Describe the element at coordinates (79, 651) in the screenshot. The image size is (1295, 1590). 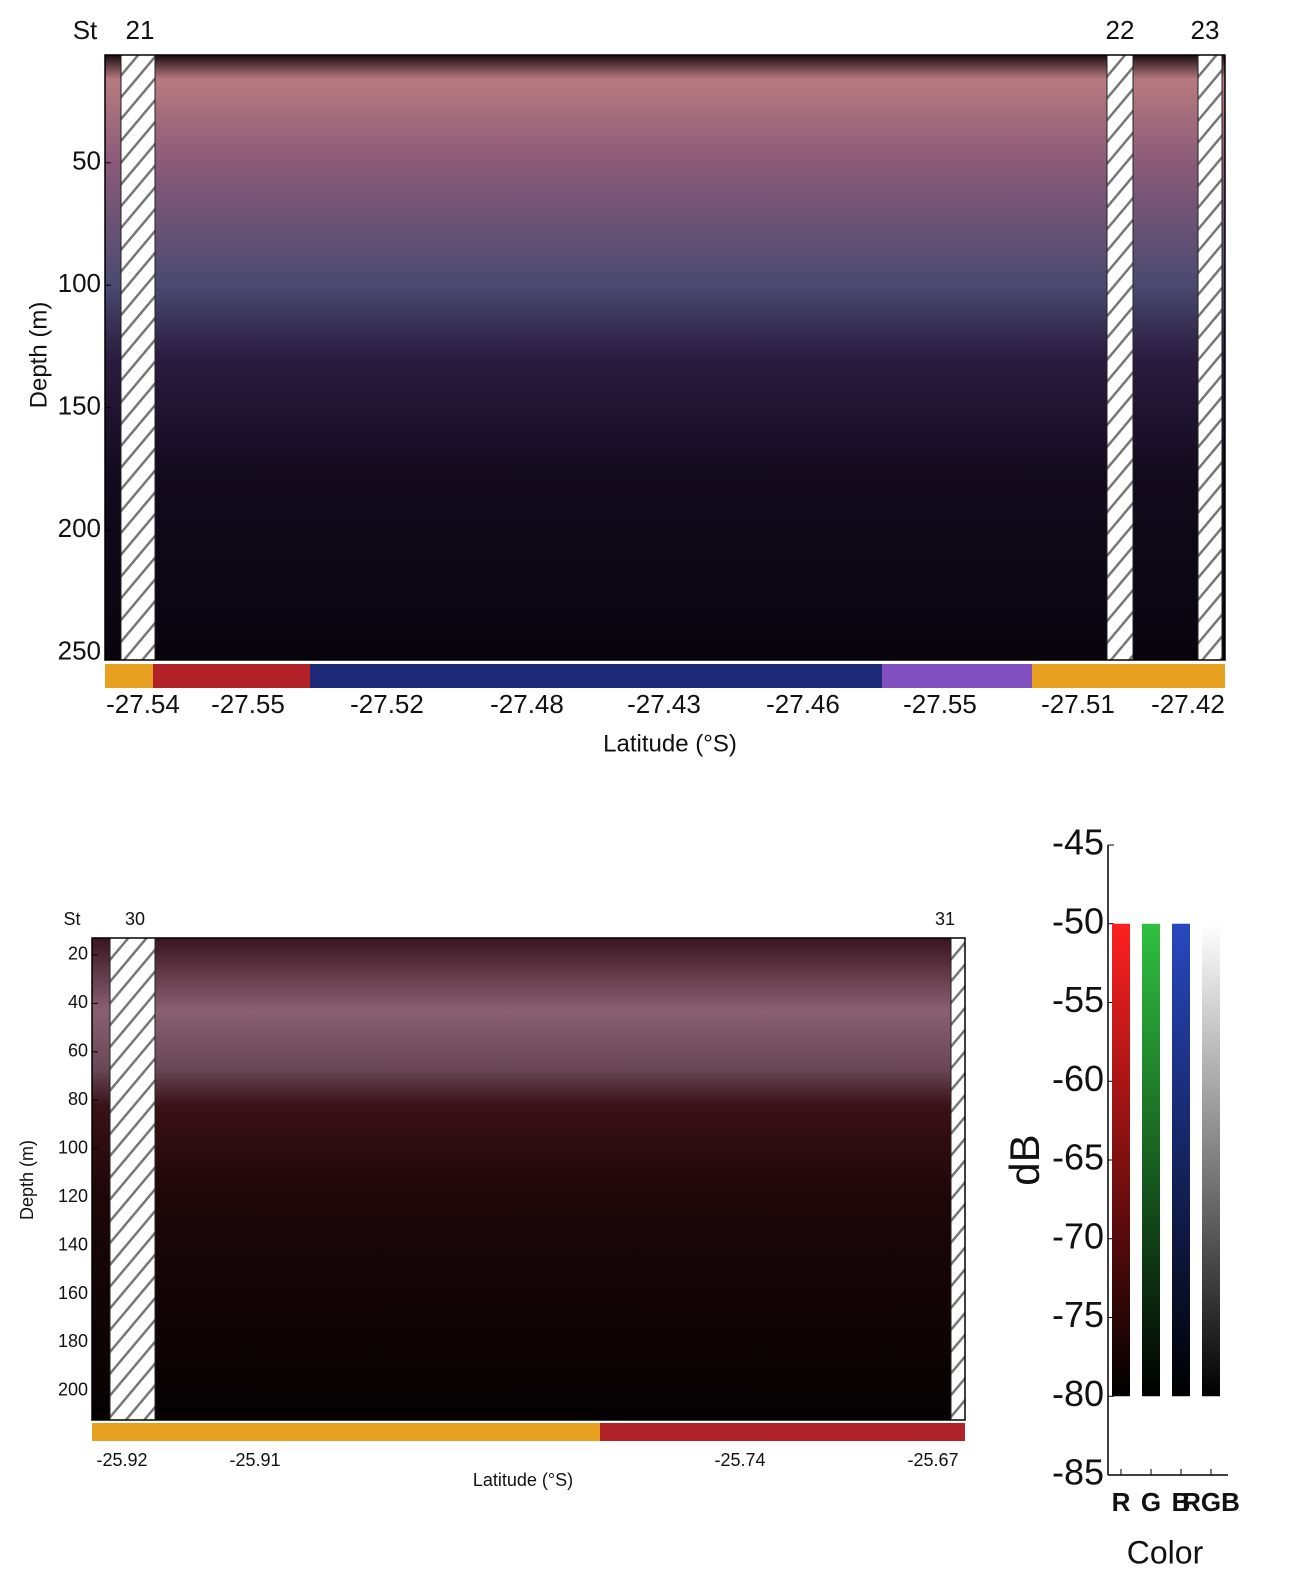
I see `y-tick-label: 250` at that location.